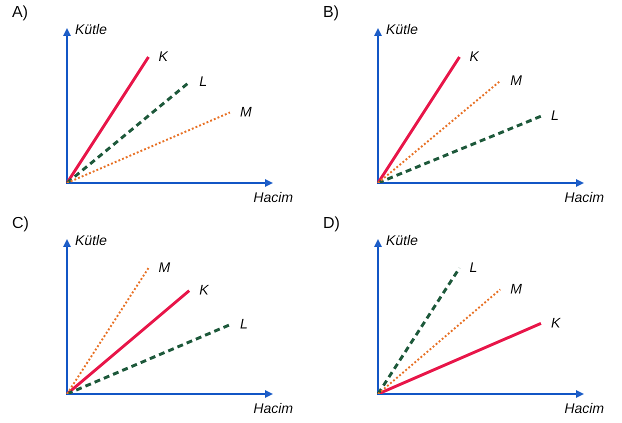 Image resolution: width=622 pixels, height=423 pixels. What do you see at coordinates (20, 13) in the screenshot?
I see `chart-title: A)` at bounding box center [20, 13].